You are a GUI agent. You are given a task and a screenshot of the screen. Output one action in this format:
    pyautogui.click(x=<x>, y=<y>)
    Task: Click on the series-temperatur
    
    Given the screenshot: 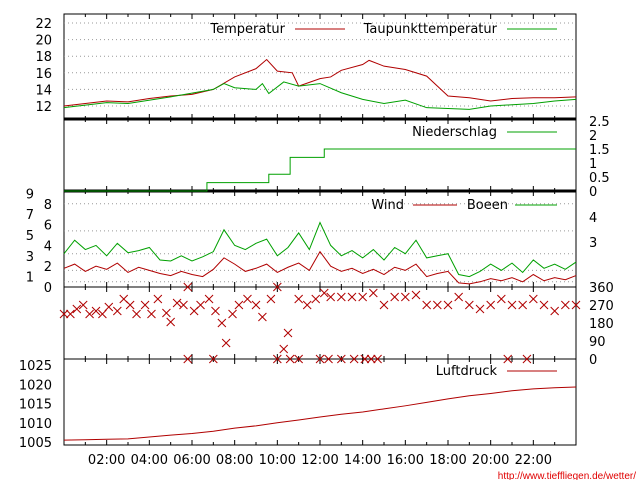 What is the action you would take?
    pyautogui.click(x=320, y=82)
    